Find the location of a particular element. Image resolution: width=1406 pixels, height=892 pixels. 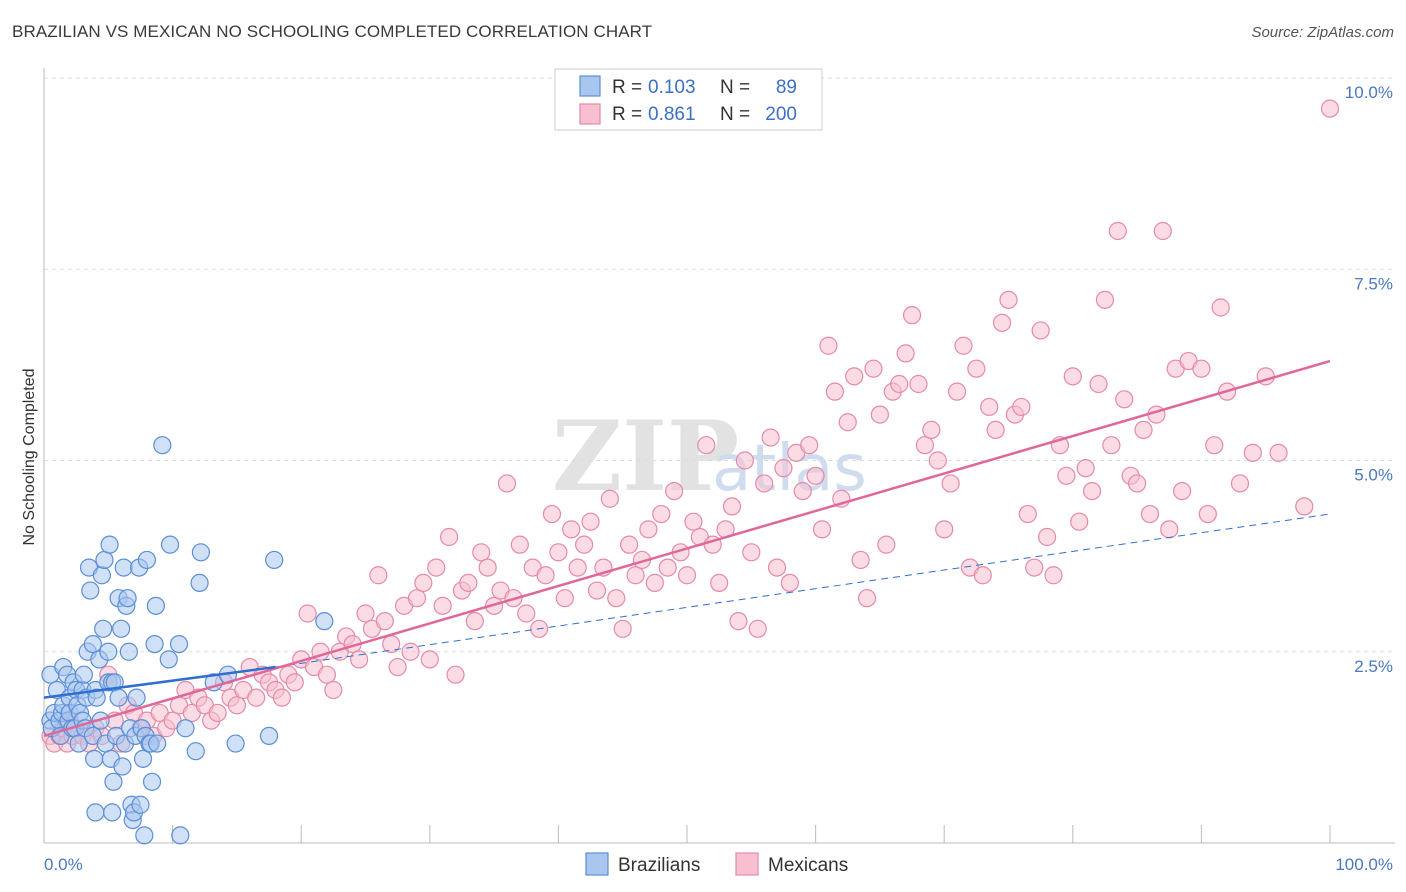

watermark-zip: ZIP is located at coordinates (645, 456).